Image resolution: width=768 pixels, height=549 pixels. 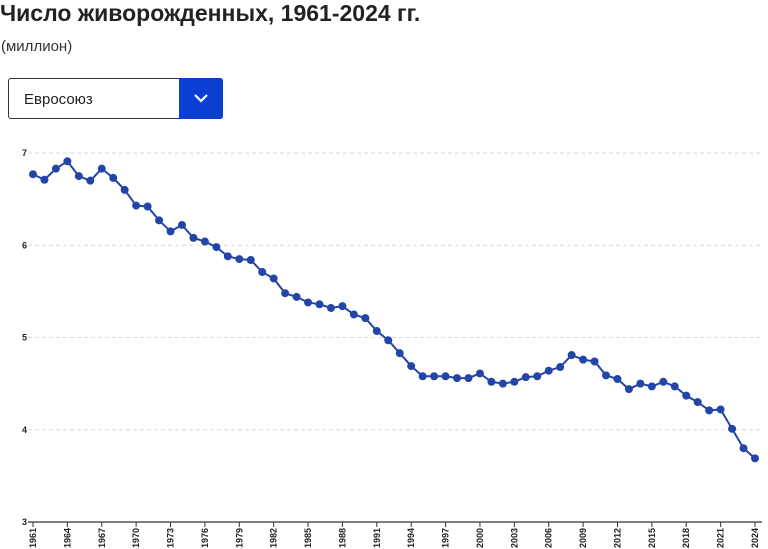 I want to click on chevron-icon, so click(x=201, y=98).